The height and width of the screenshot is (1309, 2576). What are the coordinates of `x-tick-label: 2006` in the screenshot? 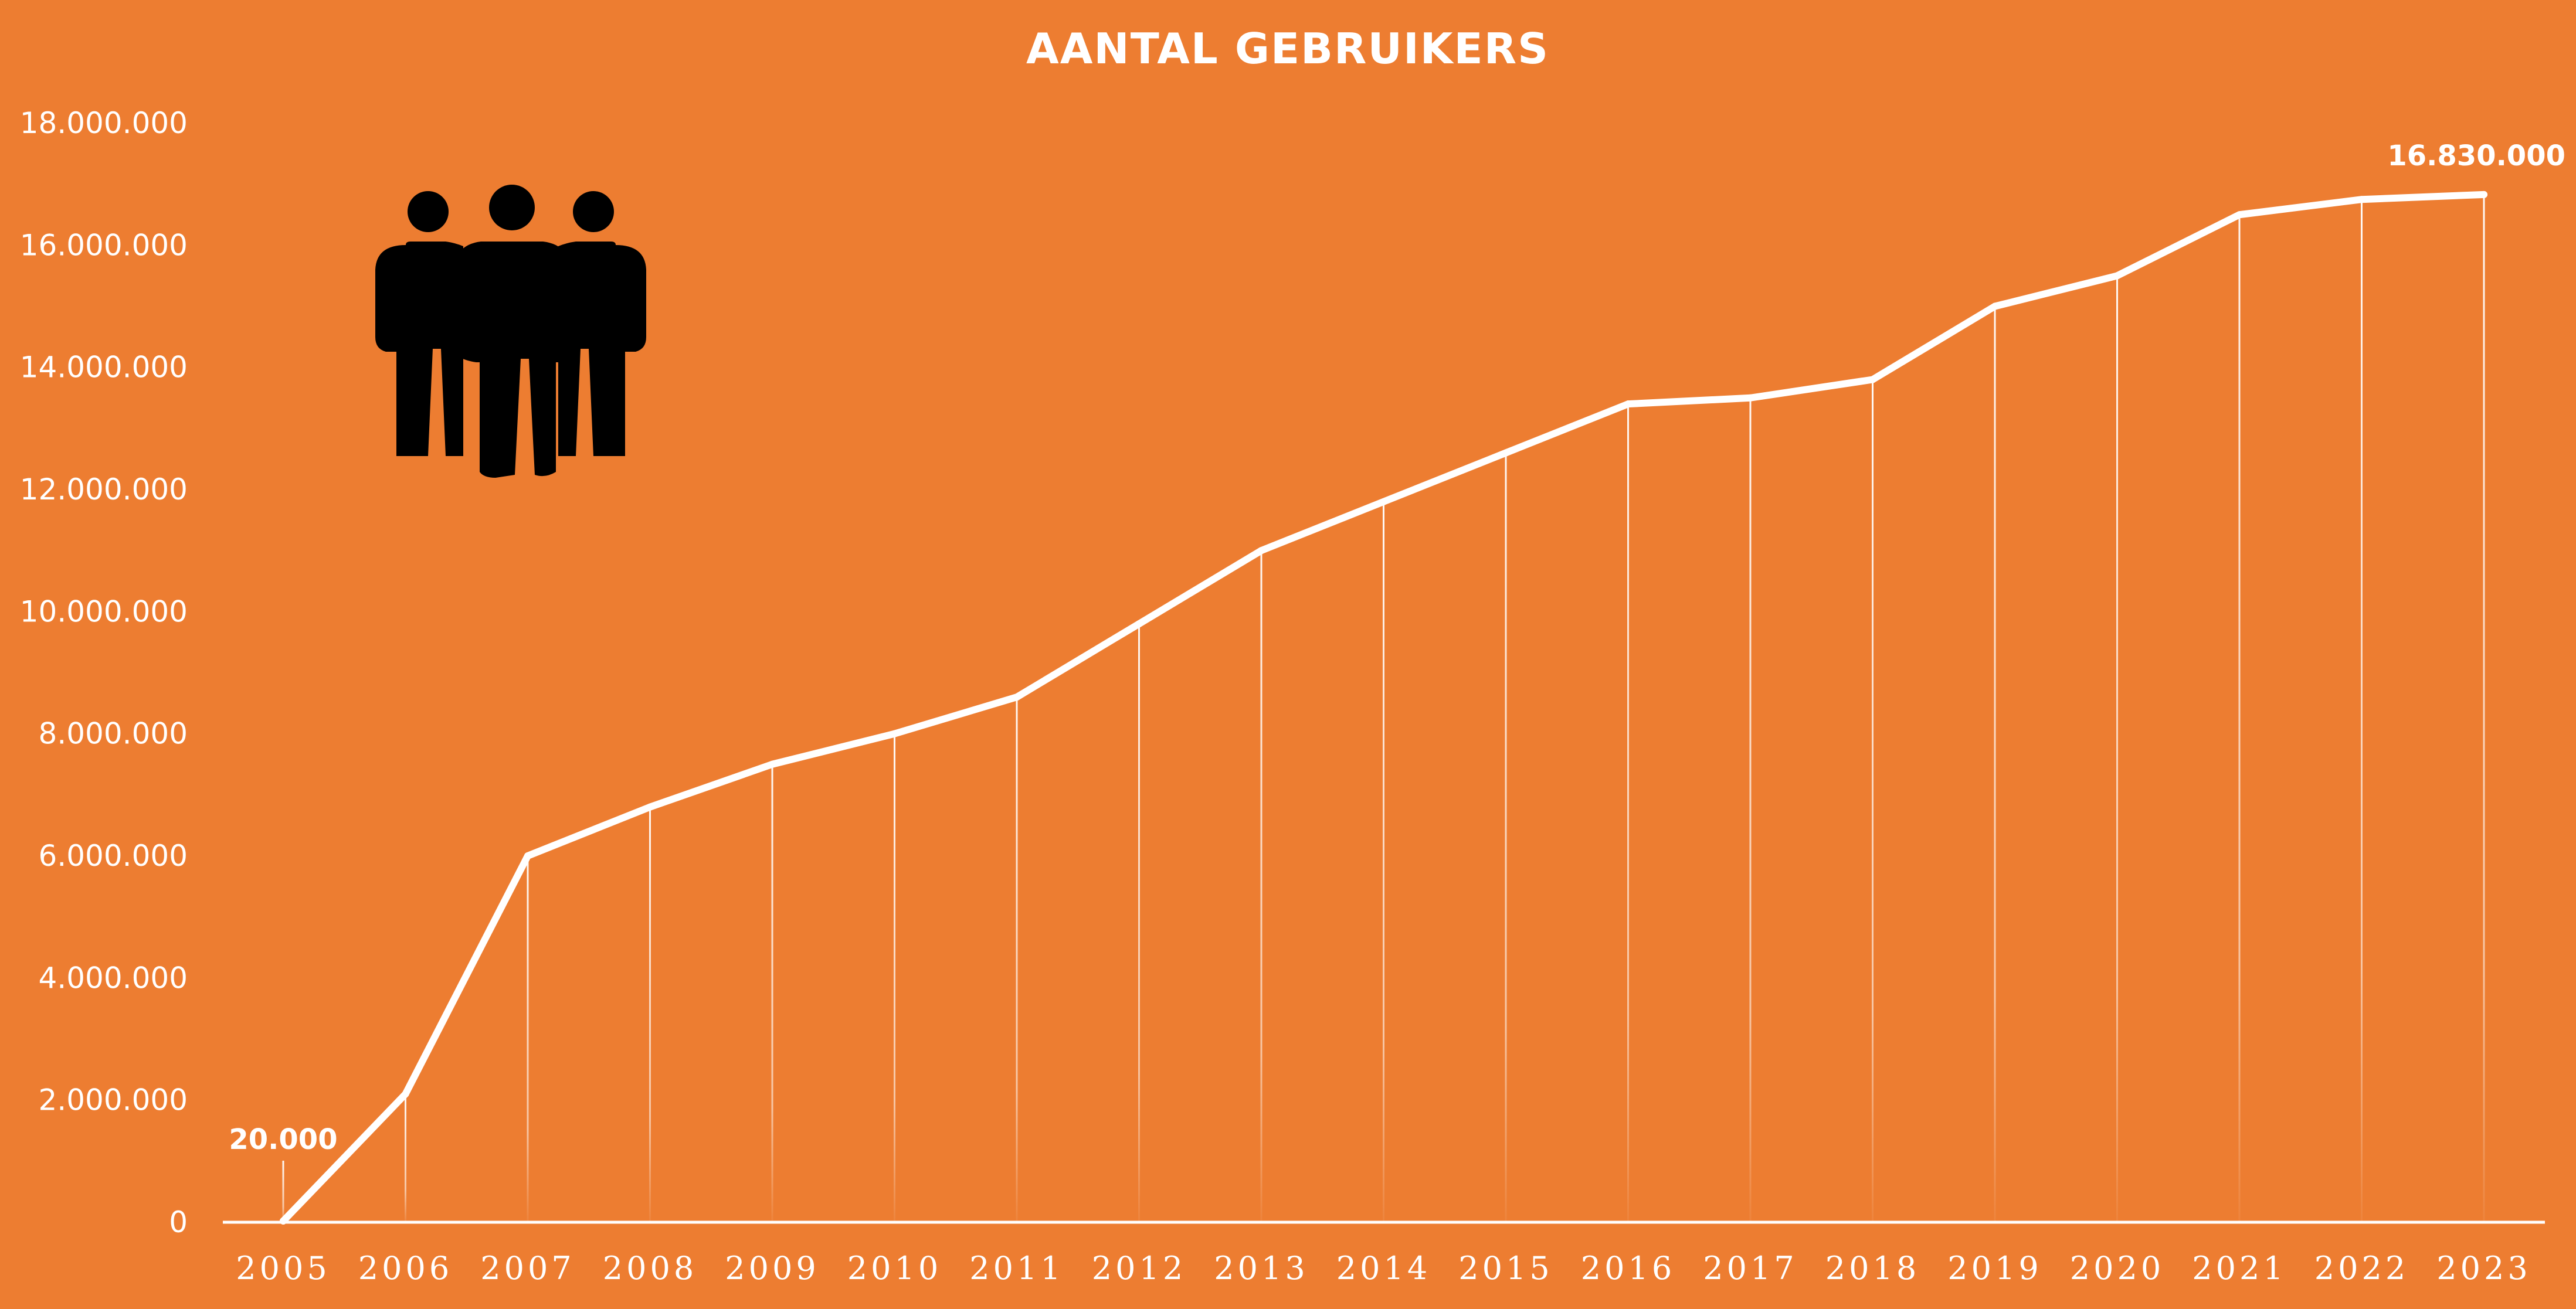 It's located at (405, 1268).